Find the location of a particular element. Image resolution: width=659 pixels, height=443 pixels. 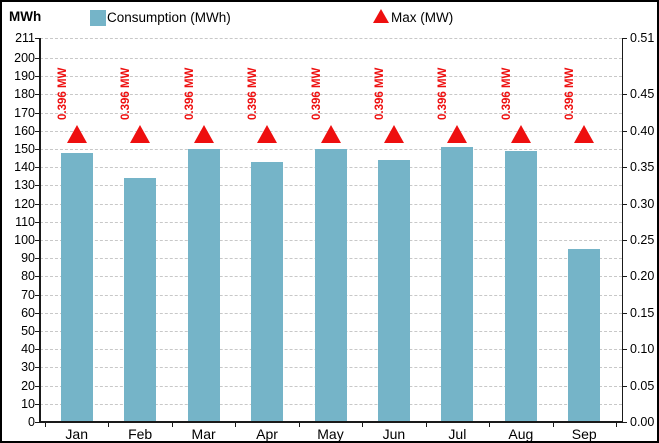

right-axis-tick-label: 0.15 is located at coordinates (642, 312).